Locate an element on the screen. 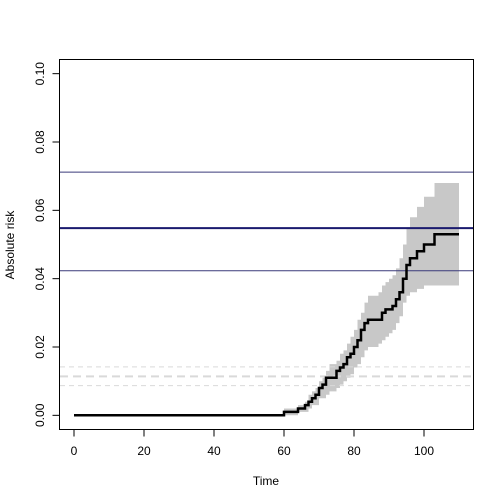 Image resolution: width=504 pixels, height=504 pixels. x-axis-label: Time is located at coordinates (266, 481).